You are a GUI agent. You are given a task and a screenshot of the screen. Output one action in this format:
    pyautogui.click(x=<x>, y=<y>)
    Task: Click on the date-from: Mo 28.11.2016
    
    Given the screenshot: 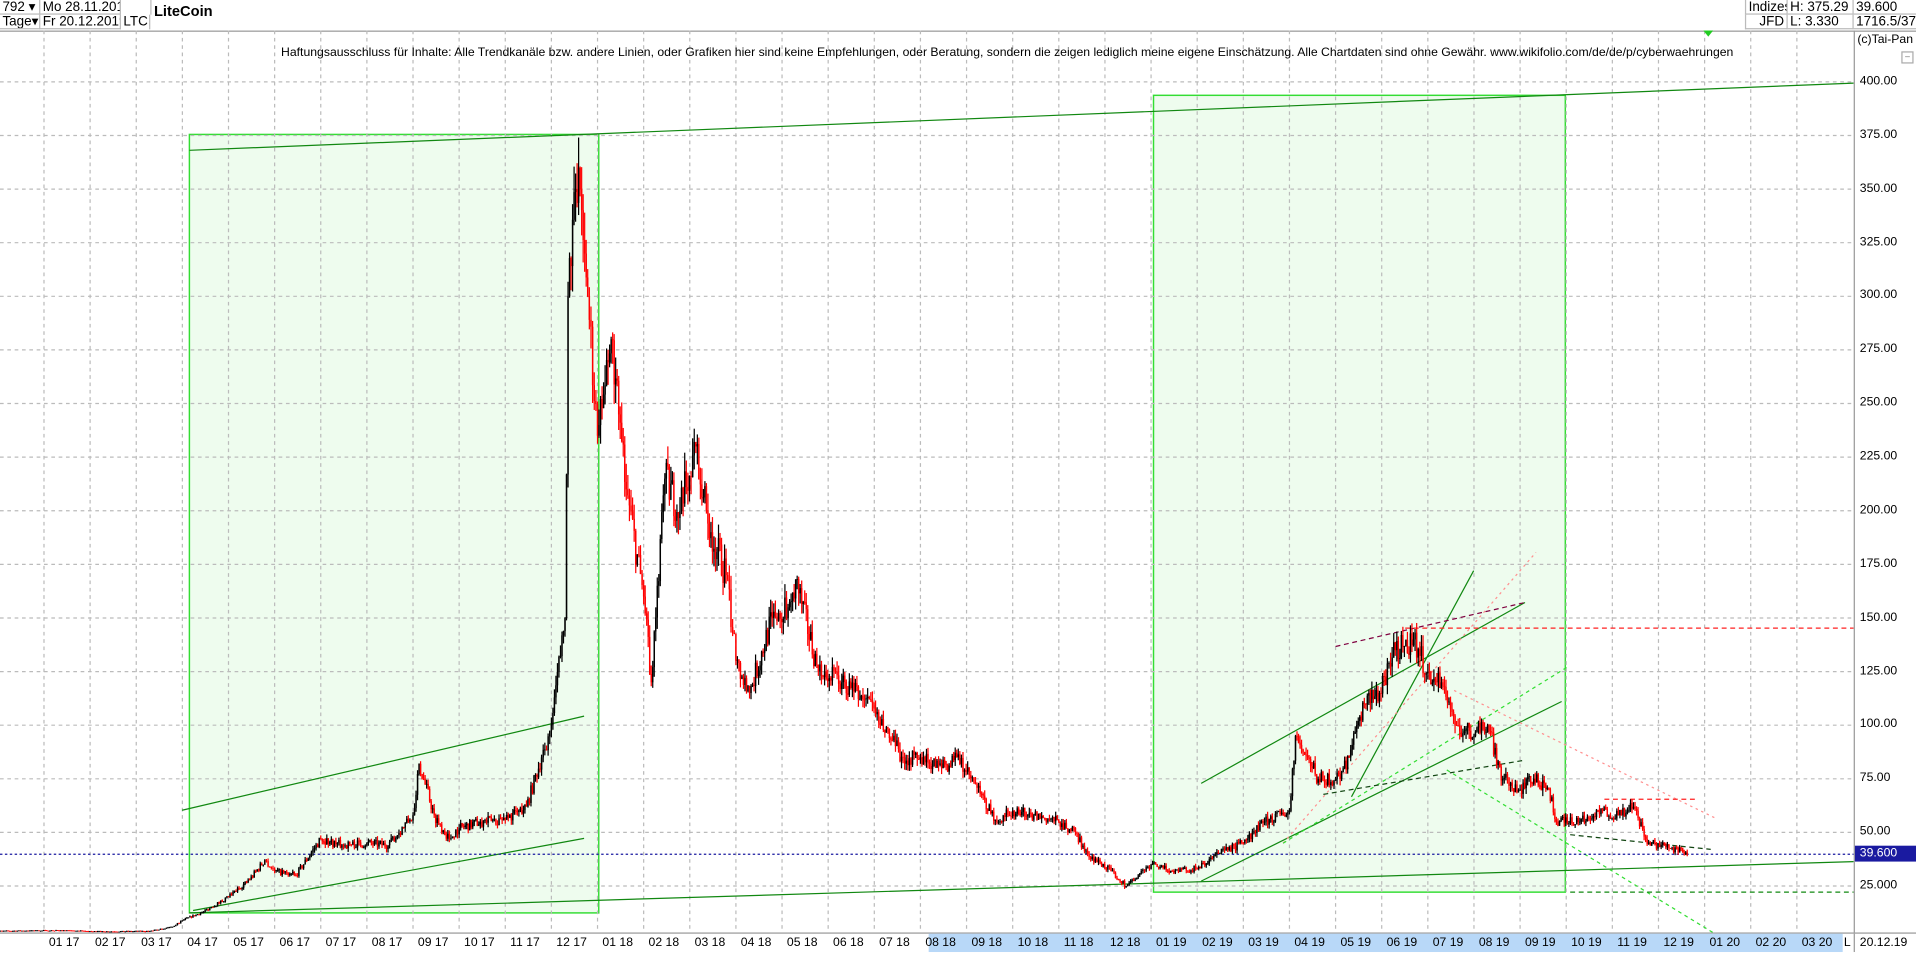 What is the action you would take?
    pyautogui.click(x=80, y=7)
    